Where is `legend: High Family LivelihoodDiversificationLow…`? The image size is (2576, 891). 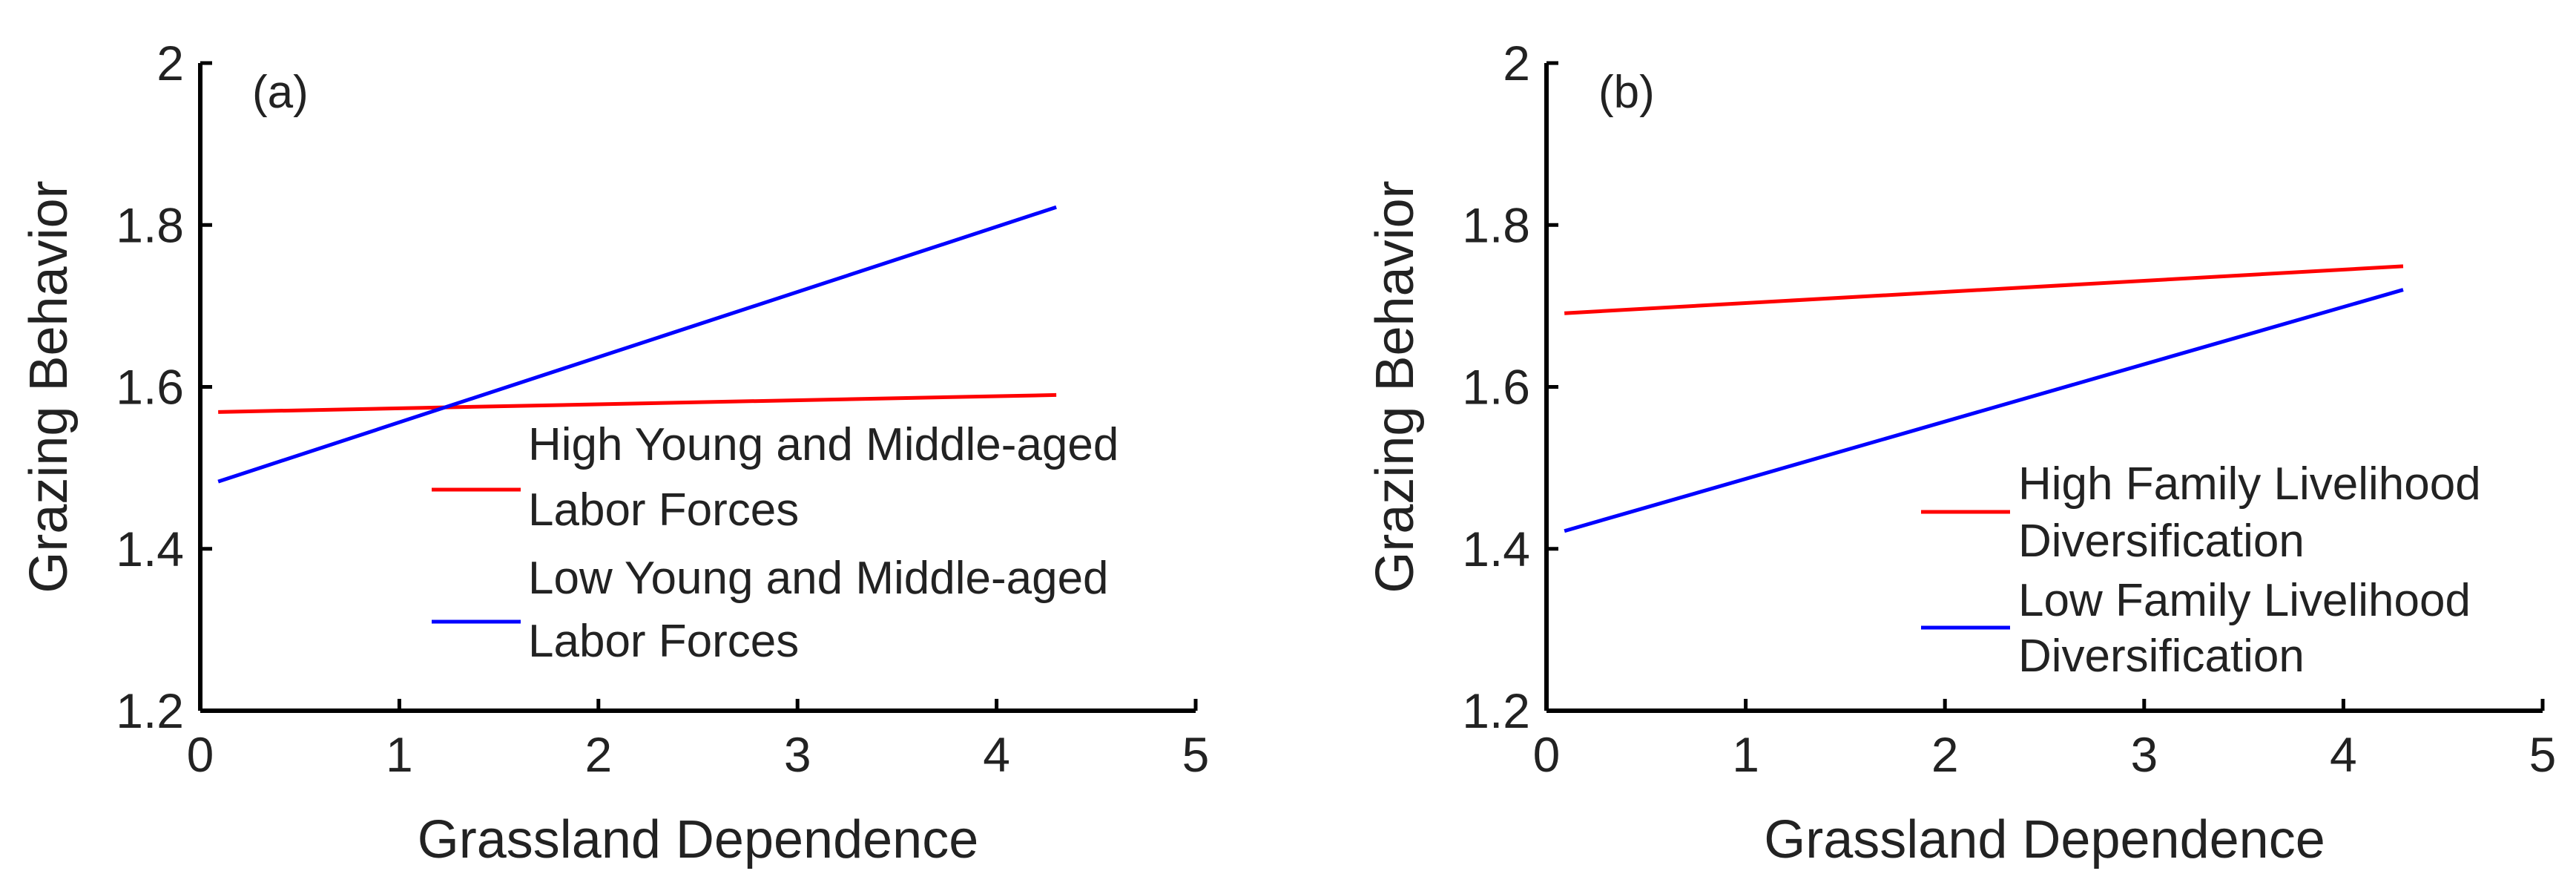 legend: High Family LivelihoodDiversificationLow… is located at coordinates (2201, 570).